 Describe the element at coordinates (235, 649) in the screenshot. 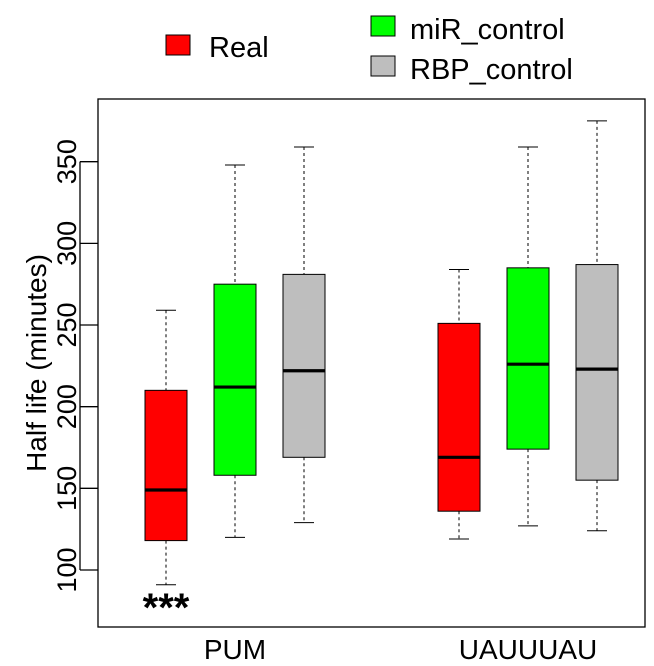

I see `x-group-label: PUM` at that location.